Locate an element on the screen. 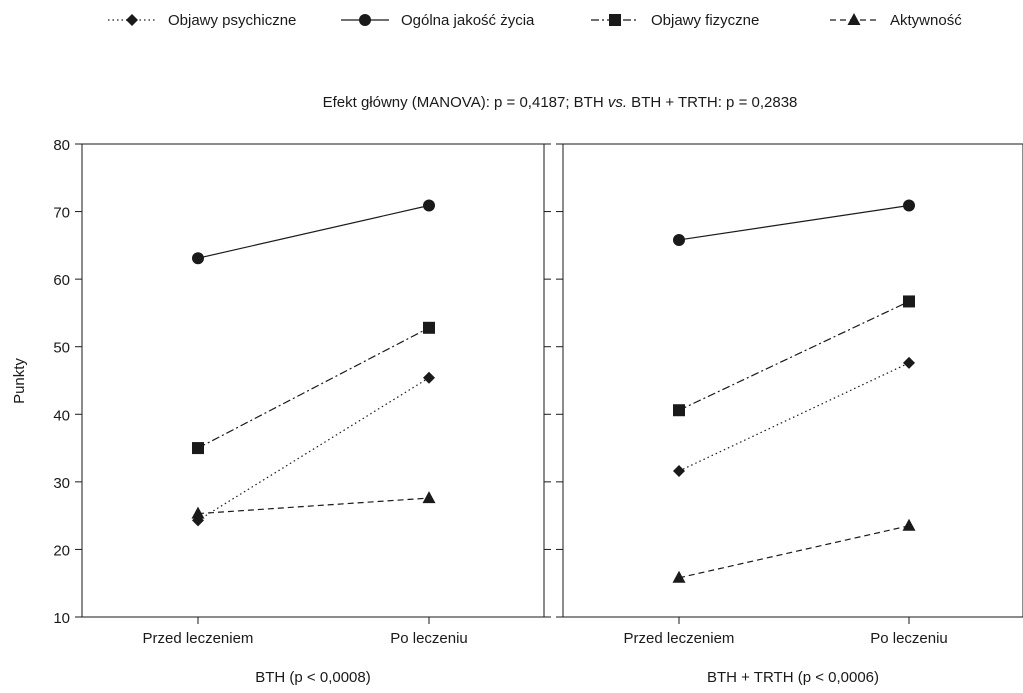  y-tick-label: 70 is located at coordinates (61, 213).